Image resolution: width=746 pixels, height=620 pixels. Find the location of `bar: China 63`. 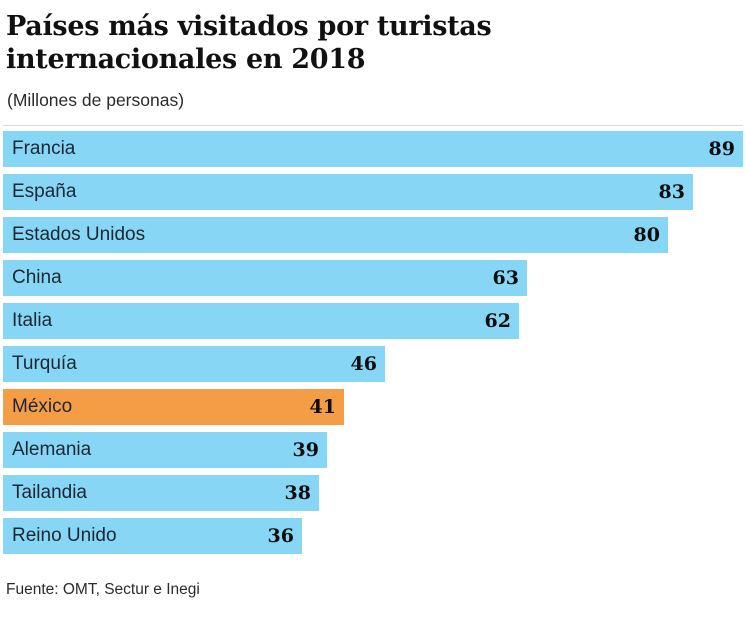

bar: China 63 is located at coordinates (265, 278).